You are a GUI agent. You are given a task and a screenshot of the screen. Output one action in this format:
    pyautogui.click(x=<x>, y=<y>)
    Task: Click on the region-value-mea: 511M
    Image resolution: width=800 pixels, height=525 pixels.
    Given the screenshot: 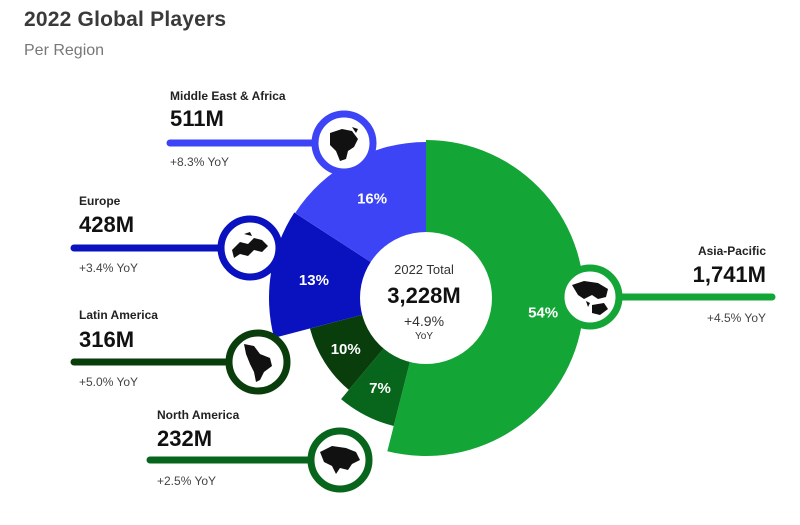 What is the action you would take?
    pyautogui.click(x=197, y=118)
    